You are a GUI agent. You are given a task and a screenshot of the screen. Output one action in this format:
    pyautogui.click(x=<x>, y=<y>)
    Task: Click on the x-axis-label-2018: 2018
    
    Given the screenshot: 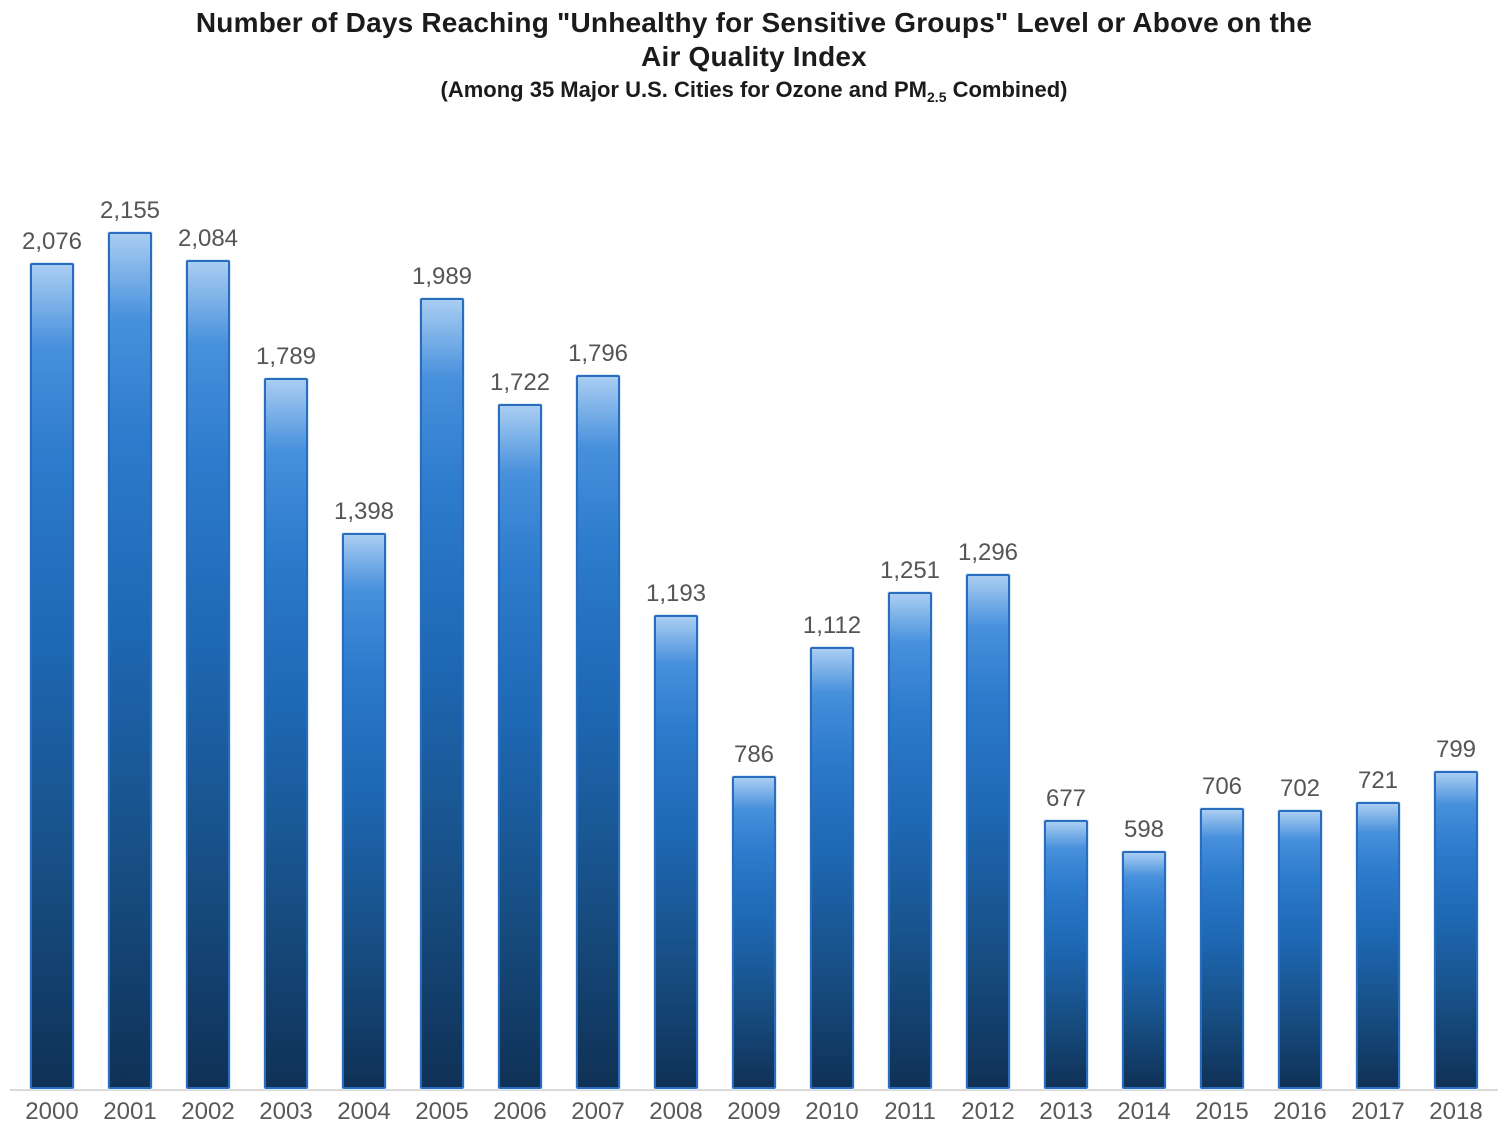 What is the action you would take?
    pyautogui.click(x=1456, y=1111)
    